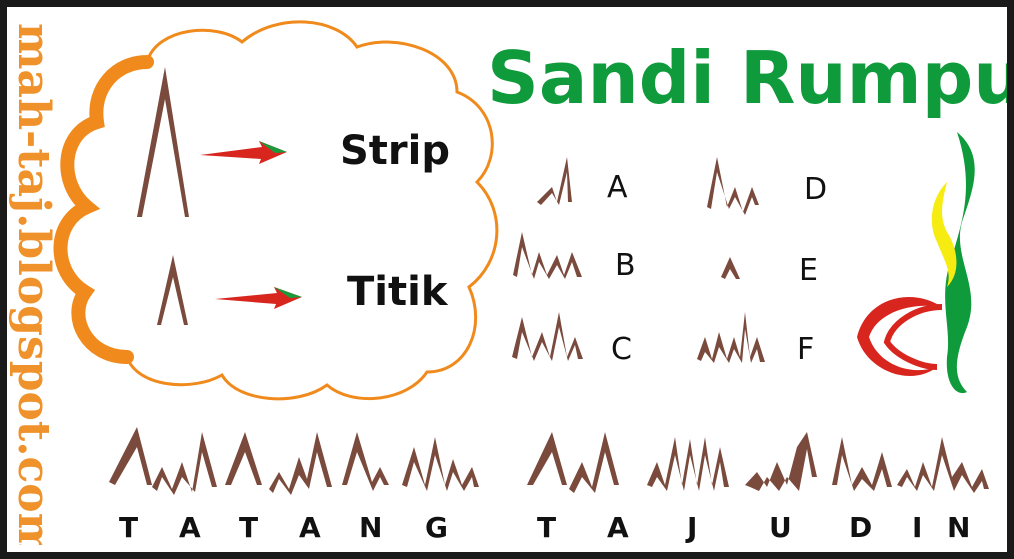  I want to click on letter-a: A, so click(617, 187).